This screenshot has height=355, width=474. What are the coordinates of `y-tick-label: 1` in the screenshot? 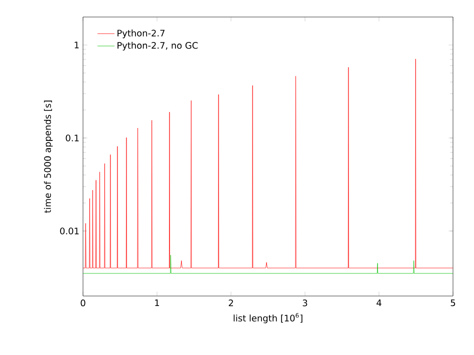 It's located at (76, 45).